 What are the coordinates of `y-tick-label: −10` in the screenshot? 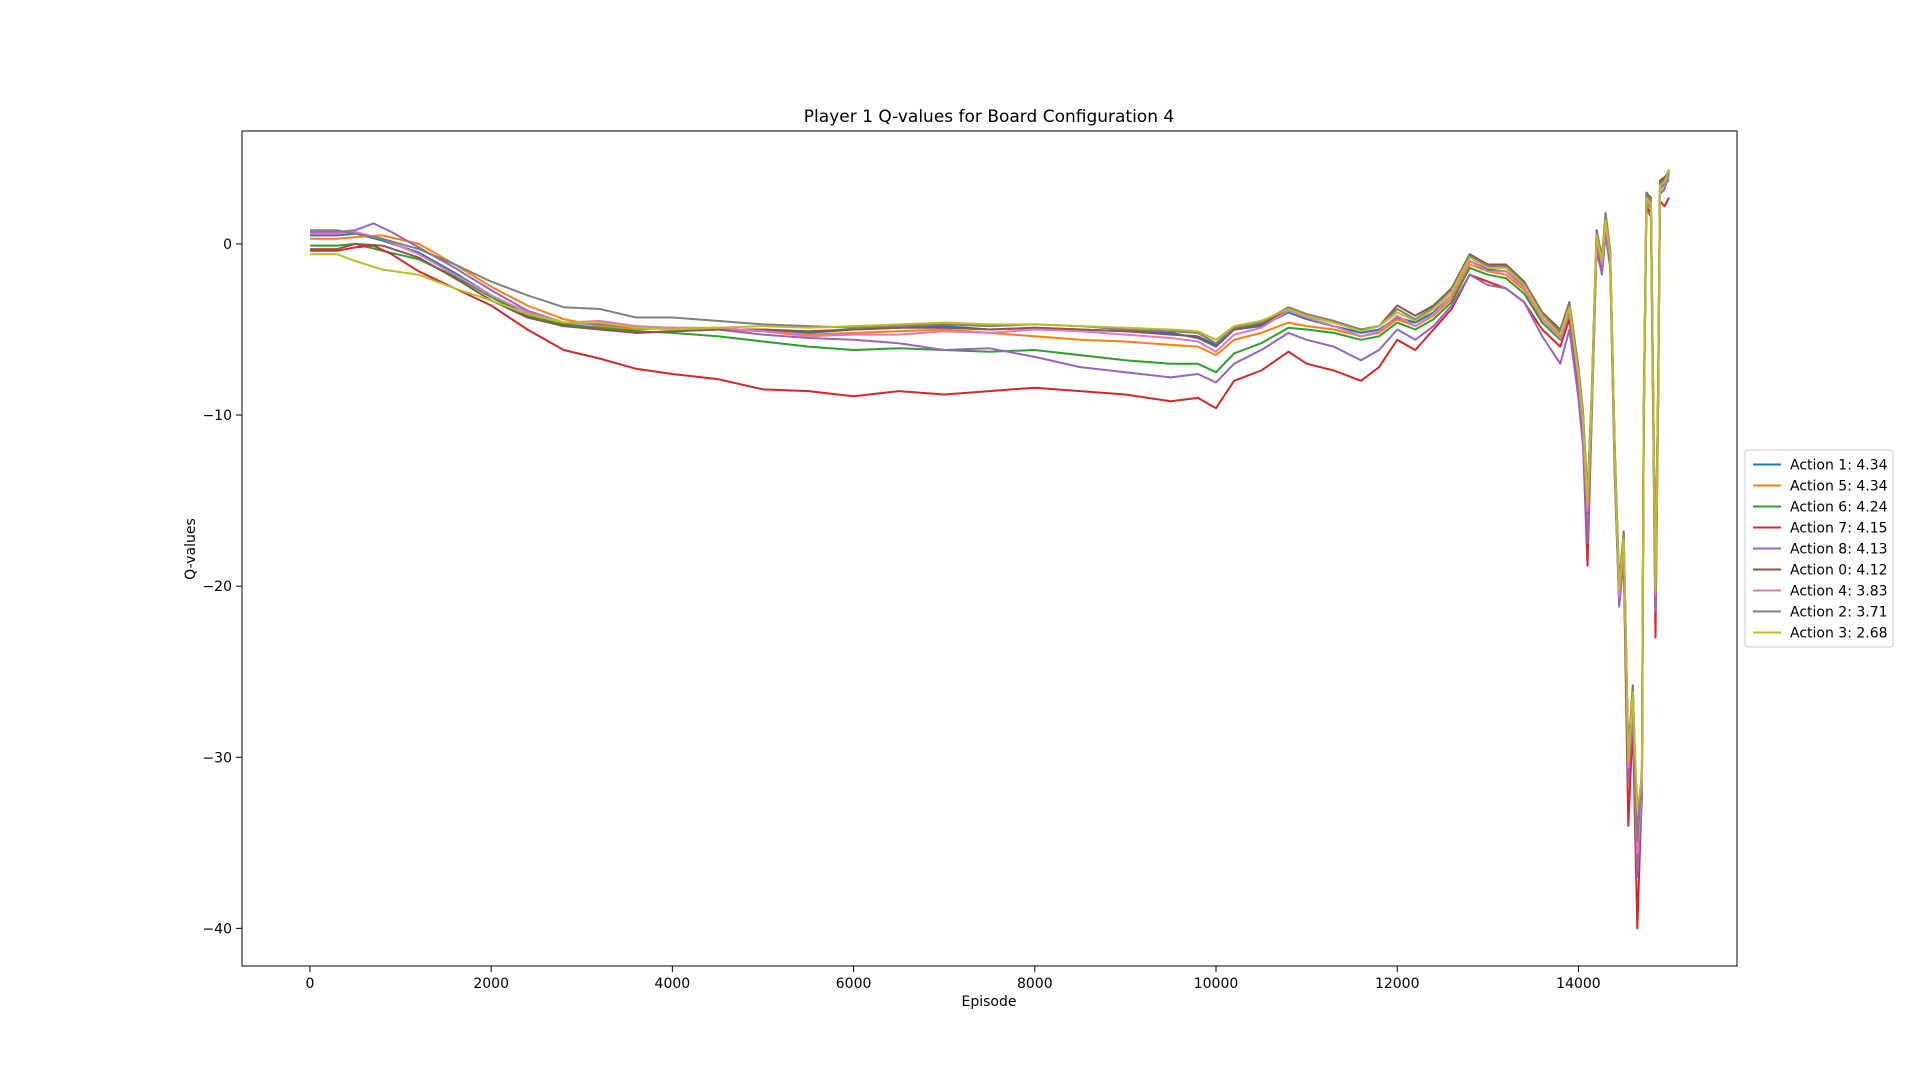 It's located at (217, 416).